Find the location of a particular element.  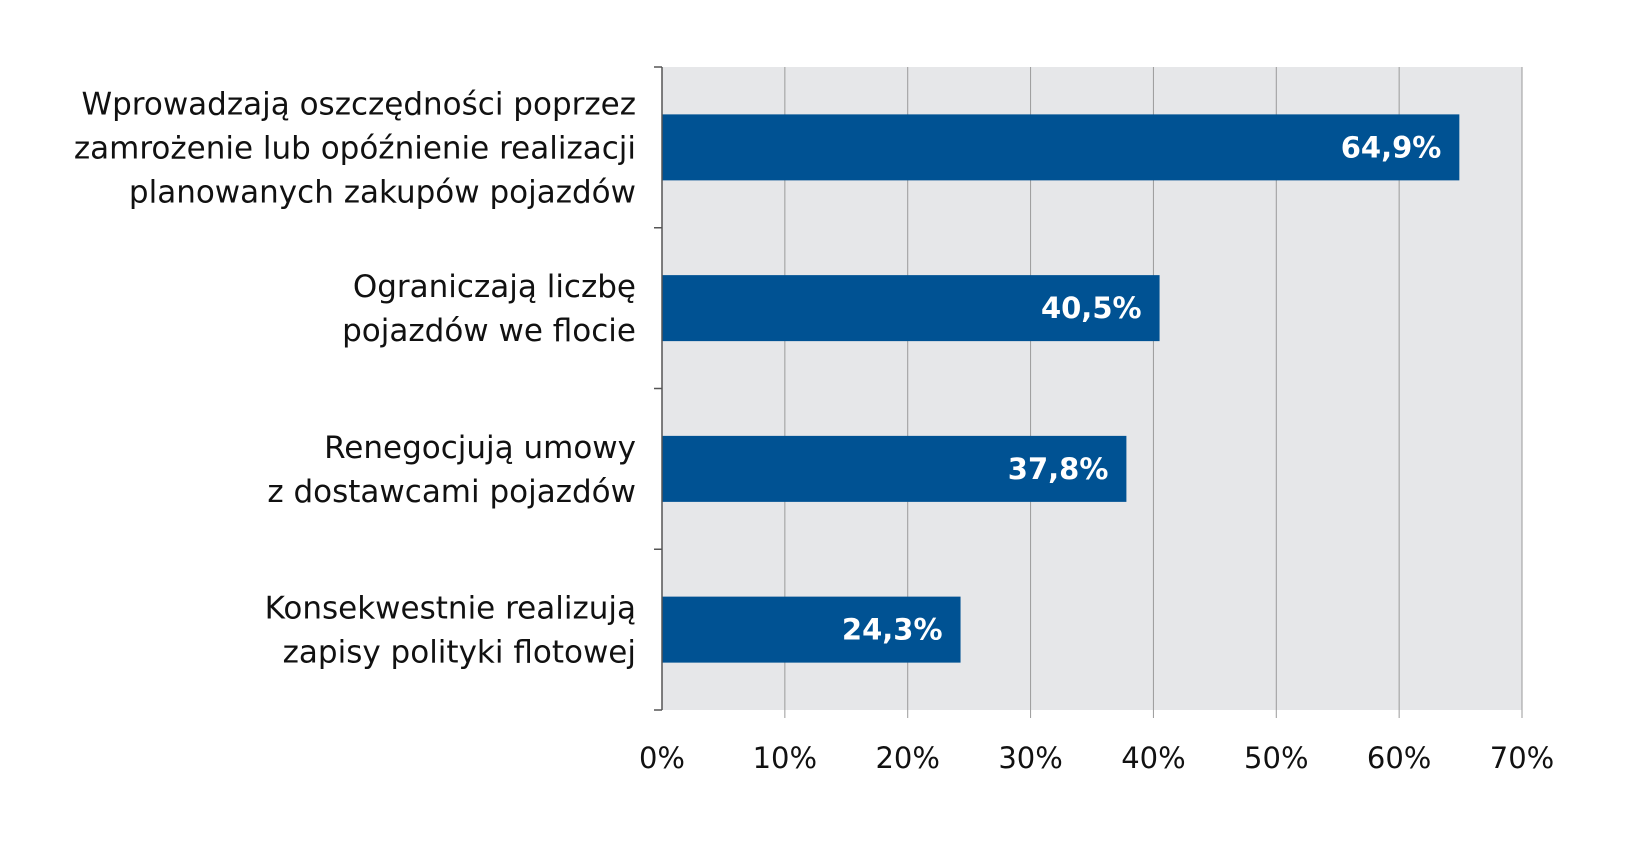

category-label-line: Wprowadzają oszczędności poprzez is located at coordinates (358, 104).